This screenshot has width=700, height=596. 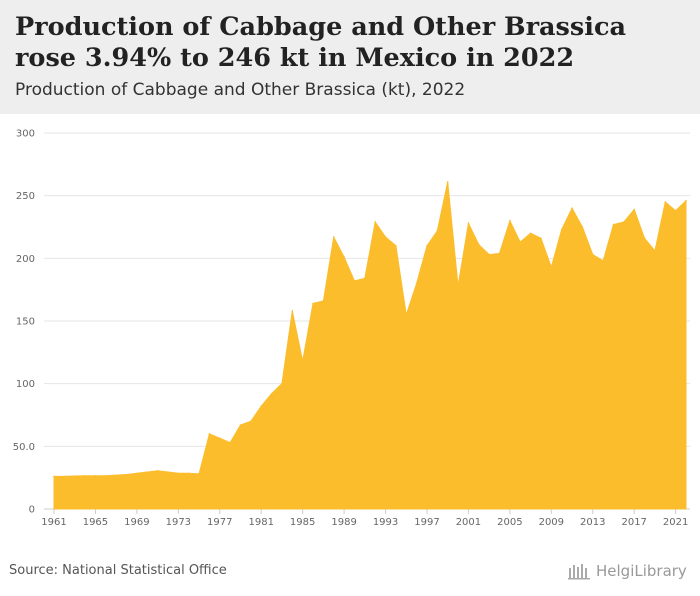 What do you see at coordinates (579, 572) in the screenshot?
I see `library-logo-icon` at bounding box center [579, 572].